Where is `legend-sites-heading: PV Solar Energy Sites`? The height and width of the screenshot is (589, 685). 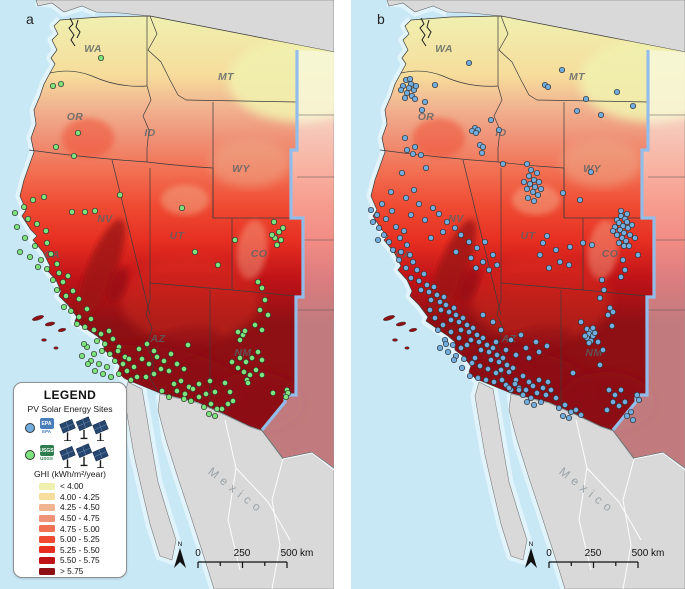
legend-sites-heading: PV Solar Energy Sites is located at coordinates (70, 409).